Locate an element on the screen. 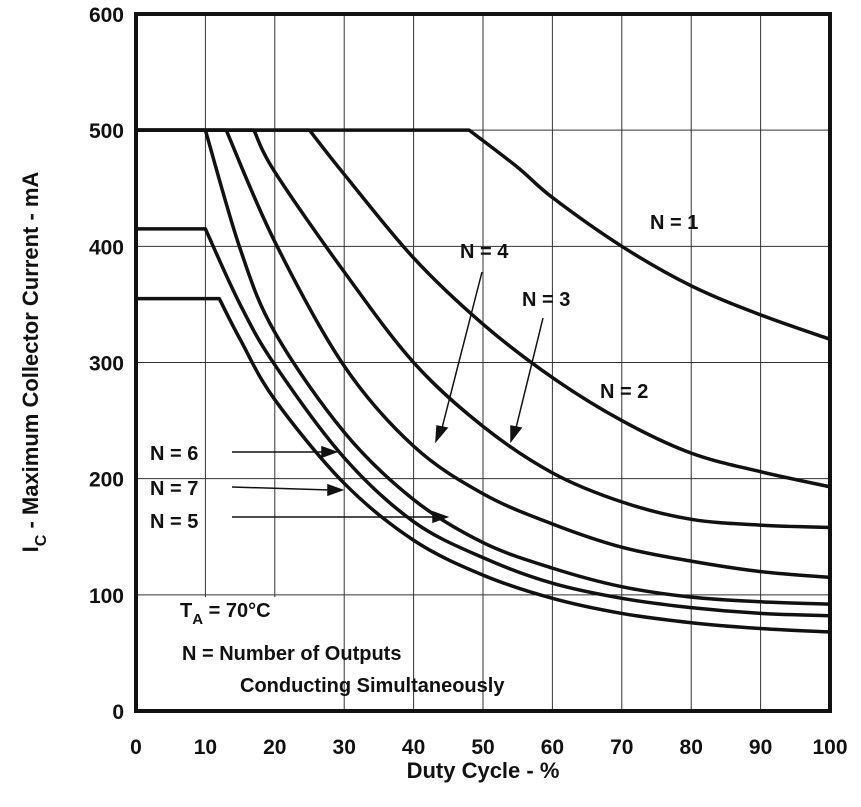 The width and height of the screenshot is (861, 807). x-tick-label-0: 0 is located at coordinates (136, 747).